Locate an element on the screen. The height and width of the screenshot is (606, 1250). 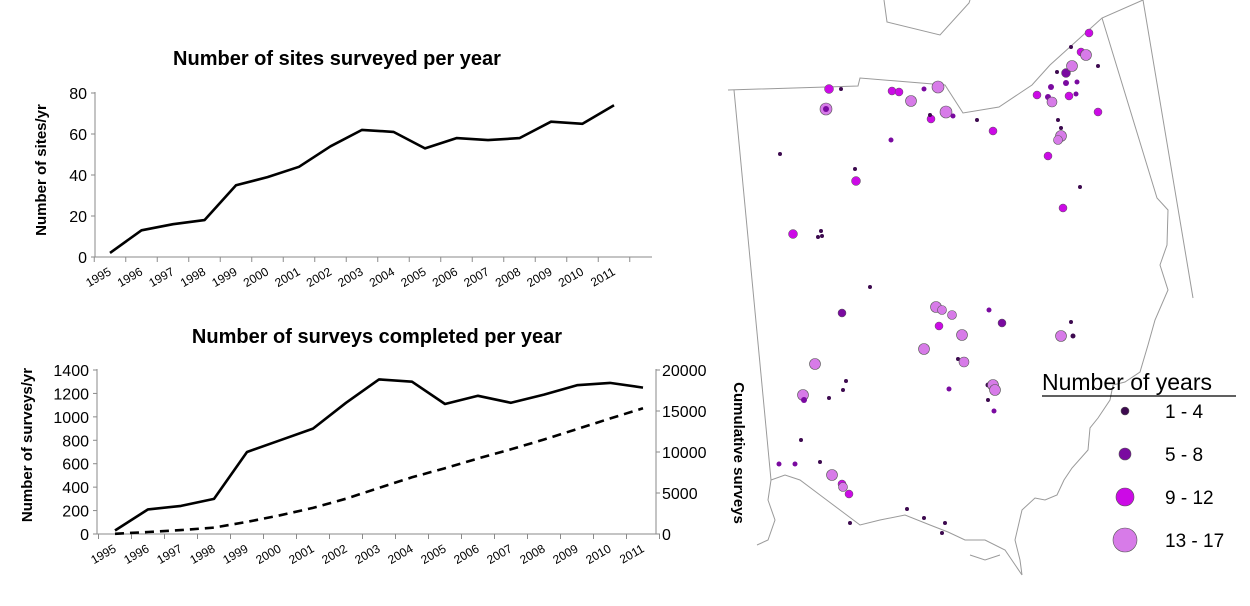
y-tick-label: 40 is located at coordinates (78, 176).